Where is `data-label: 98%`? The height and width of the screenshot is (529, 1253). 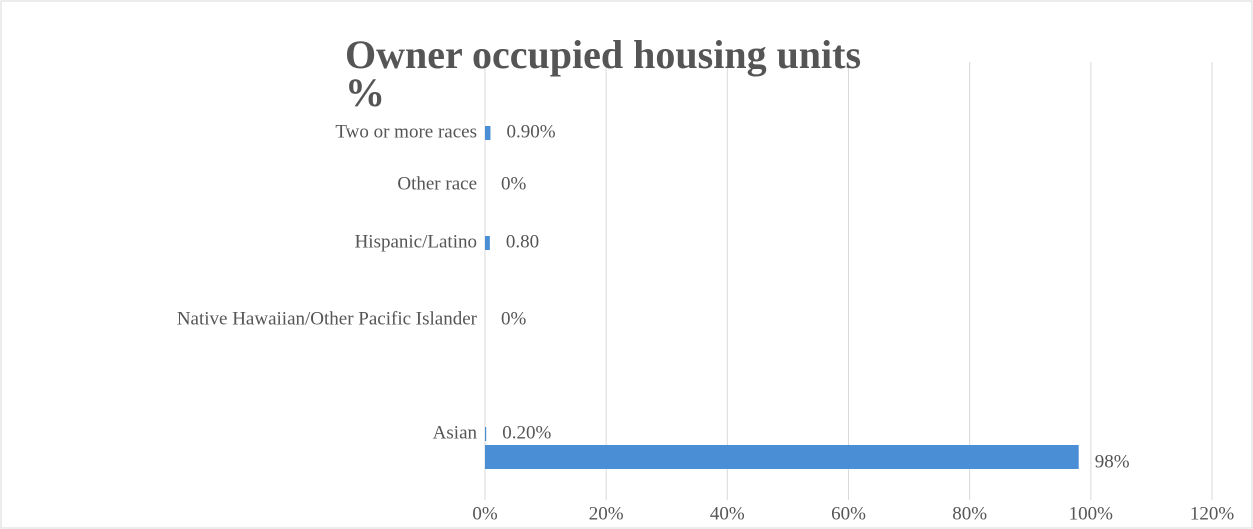
data-label: 98% is located at coordinates (1112, 461).